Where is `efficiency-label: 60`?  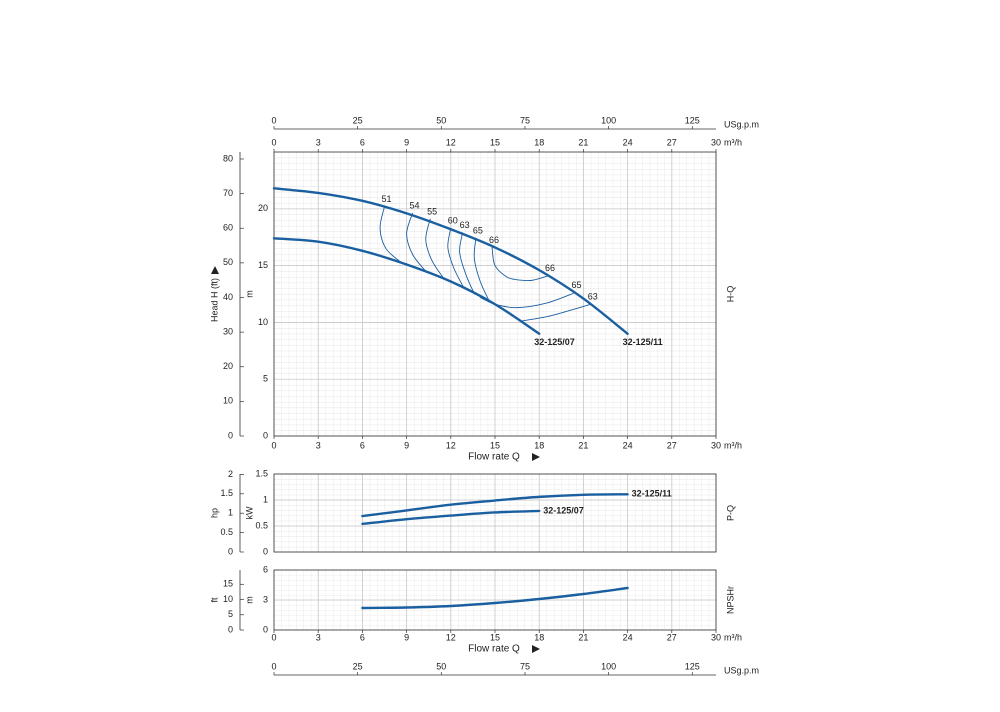 efficiency-label: 60 is located at coordinates (453, 220).